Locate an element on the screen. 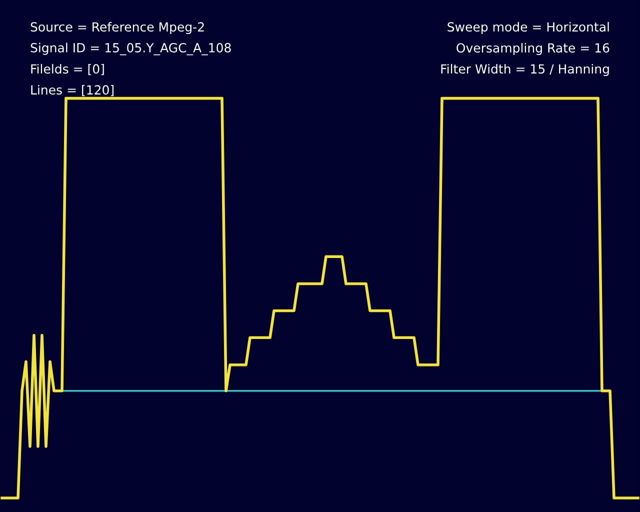  text: Sweep mode = Horizontal is located at coordinates (528, 28).